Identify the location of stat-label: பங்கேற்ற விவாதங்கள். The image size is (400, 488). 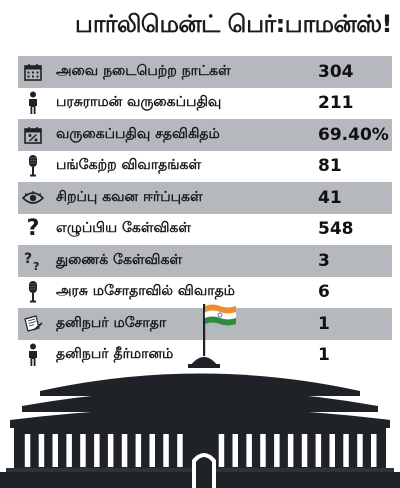
(129, 165).